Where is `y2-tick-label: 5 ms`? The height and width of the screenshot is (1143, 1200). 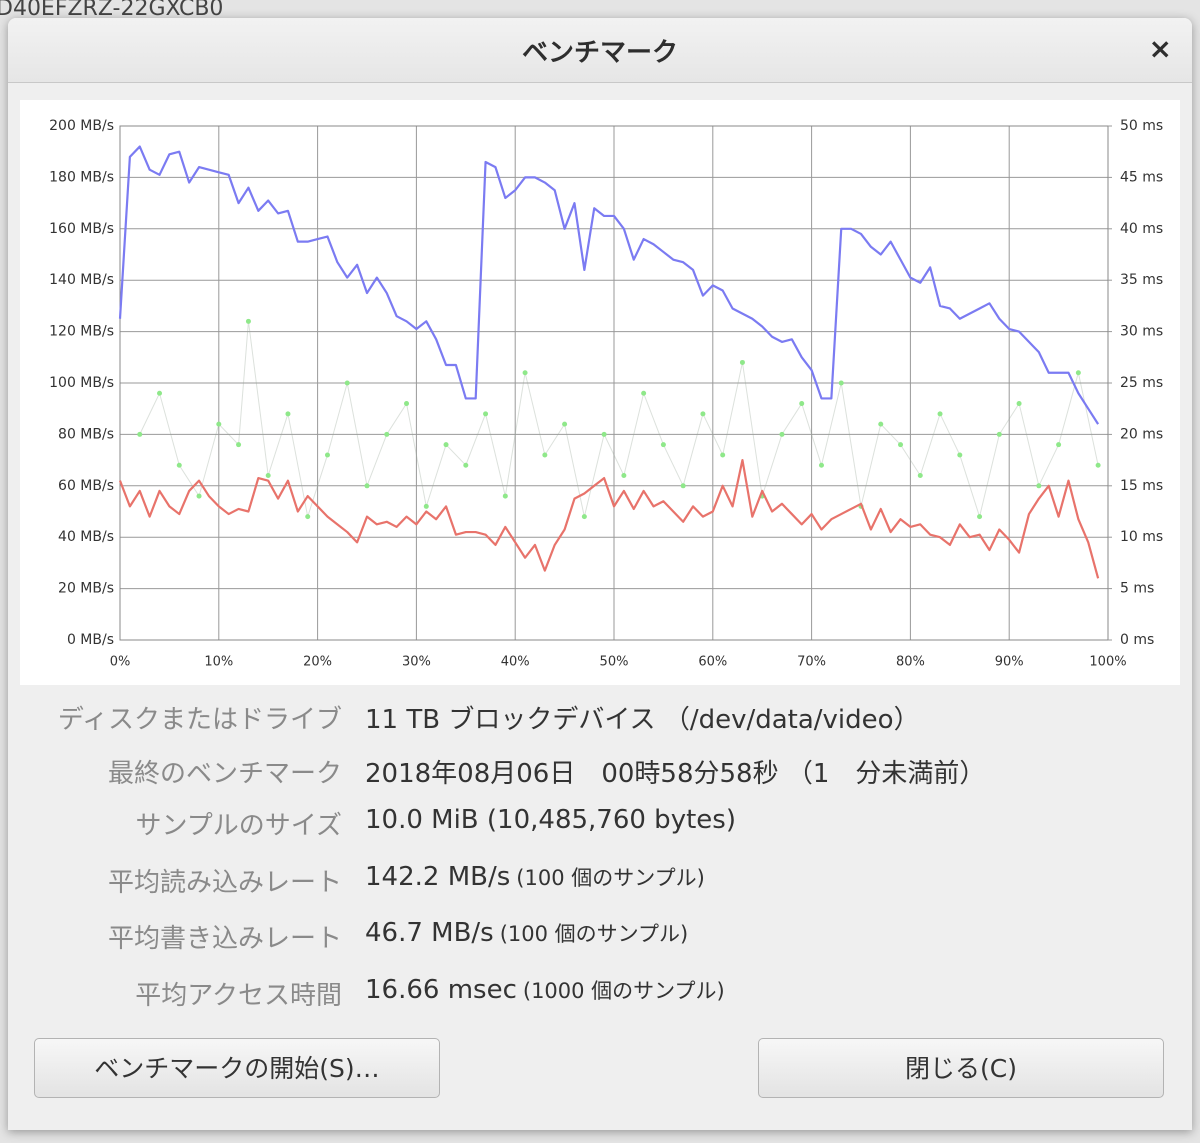 y2-tick-label: 5 ms is located at coordinates (1137, 589).